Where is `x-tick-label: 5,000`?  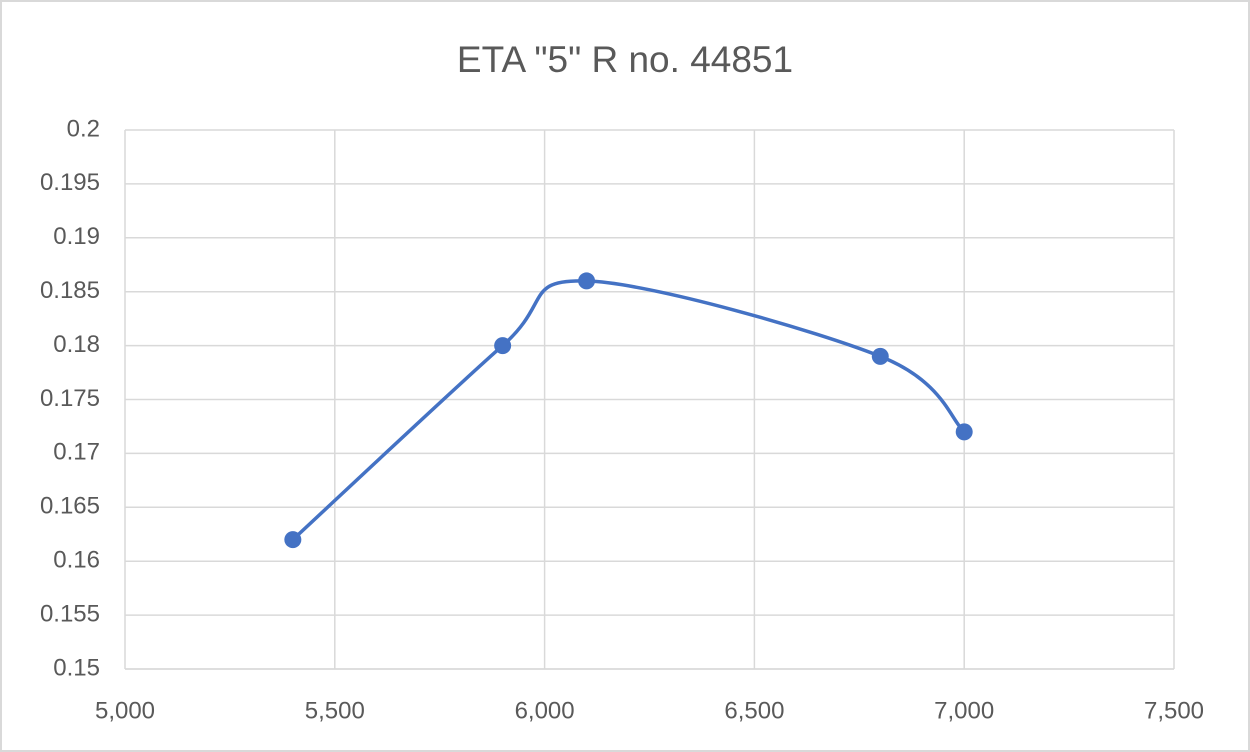
x-tick-label: 5,000 is located at coordinates (125, 710).